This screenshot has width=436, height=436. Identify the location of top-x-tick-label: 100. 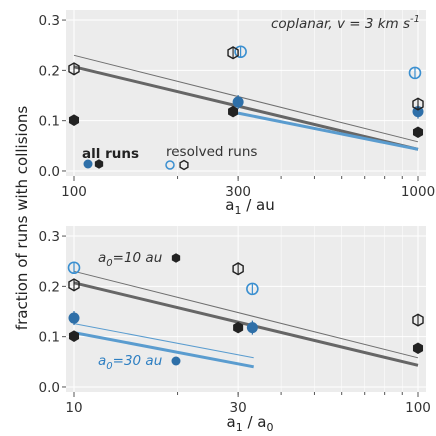
(74, 192).